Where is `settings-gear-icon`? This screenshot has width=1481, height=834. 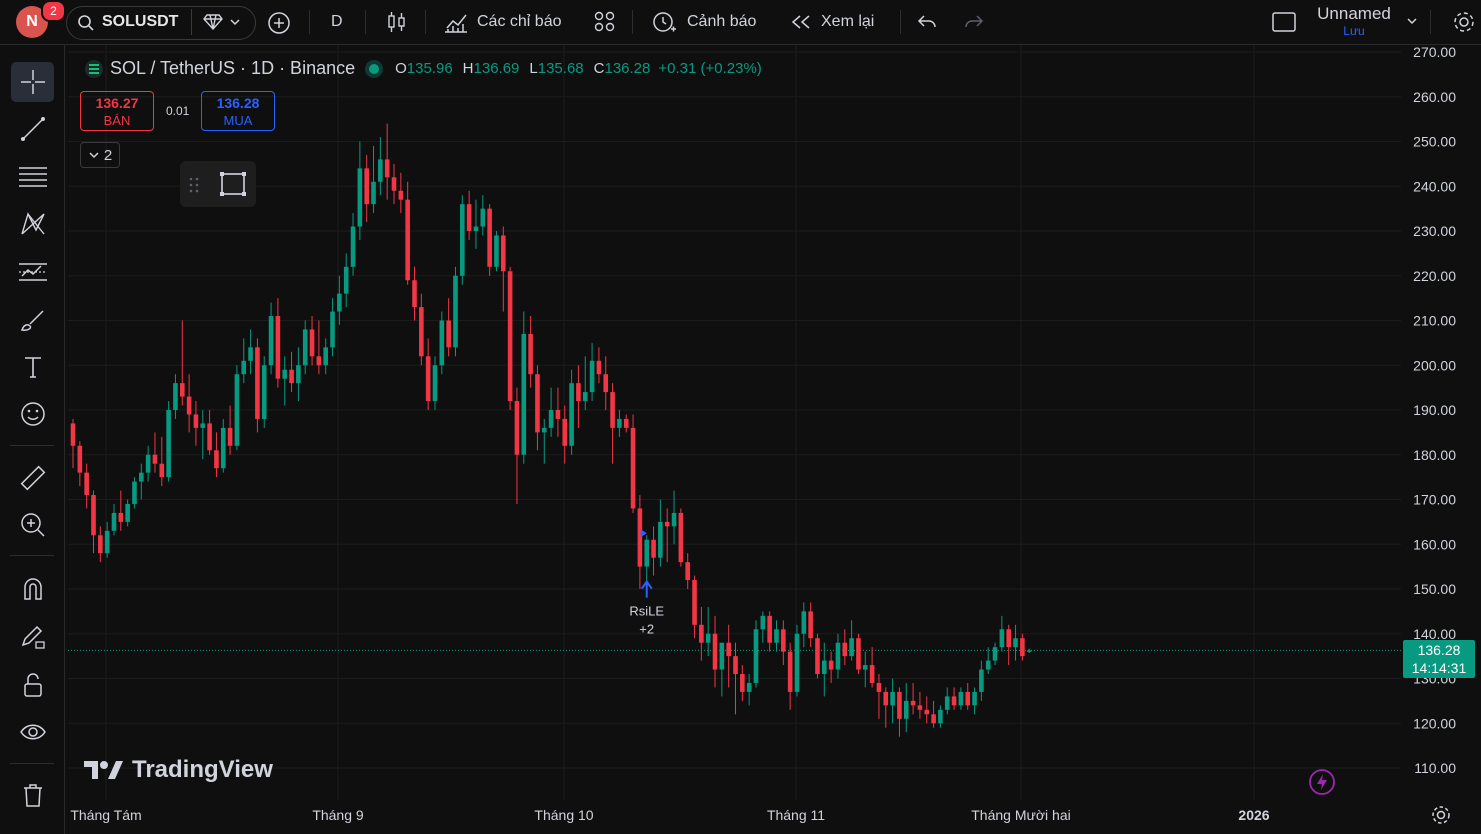
settings-gear-icon is located at coordinates (1464, 22).